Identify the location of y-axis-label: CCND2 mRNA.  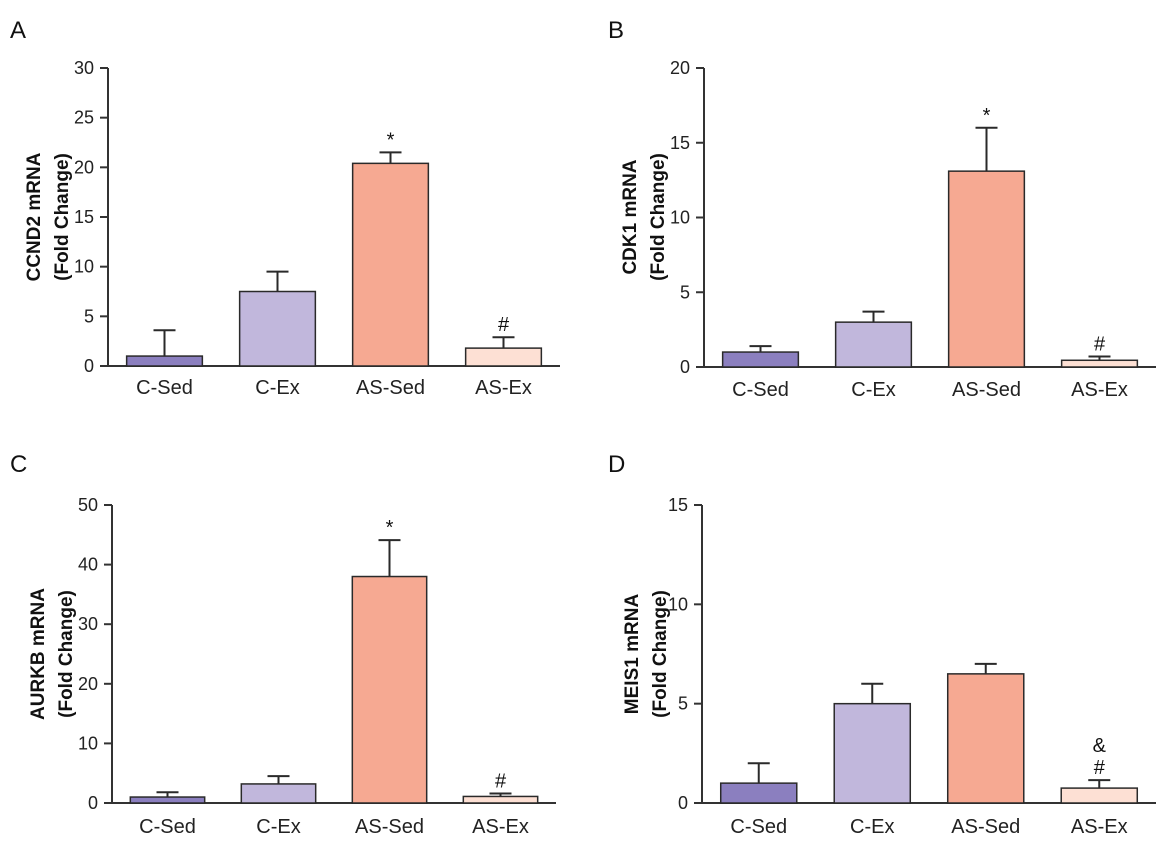
(34, 216).